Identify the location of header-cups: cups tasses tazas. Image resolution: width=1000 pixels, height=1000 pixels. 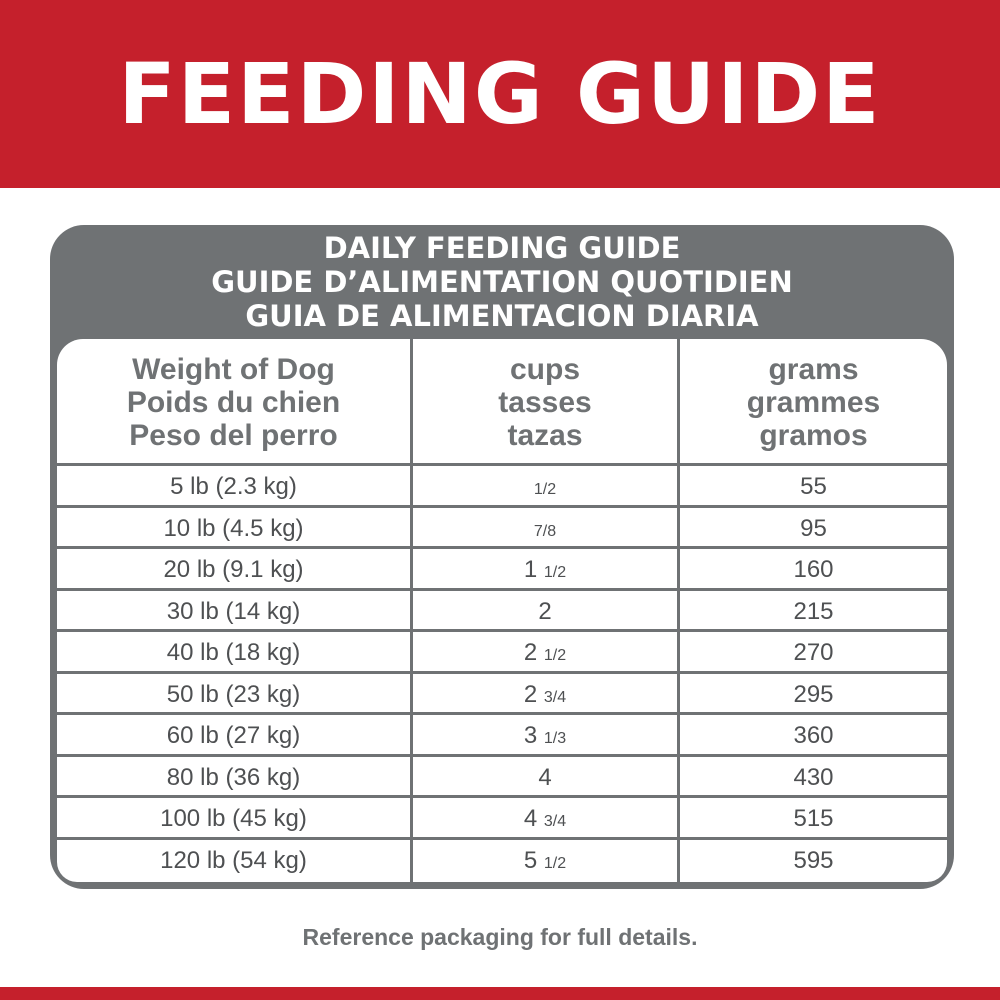
(545, 402).